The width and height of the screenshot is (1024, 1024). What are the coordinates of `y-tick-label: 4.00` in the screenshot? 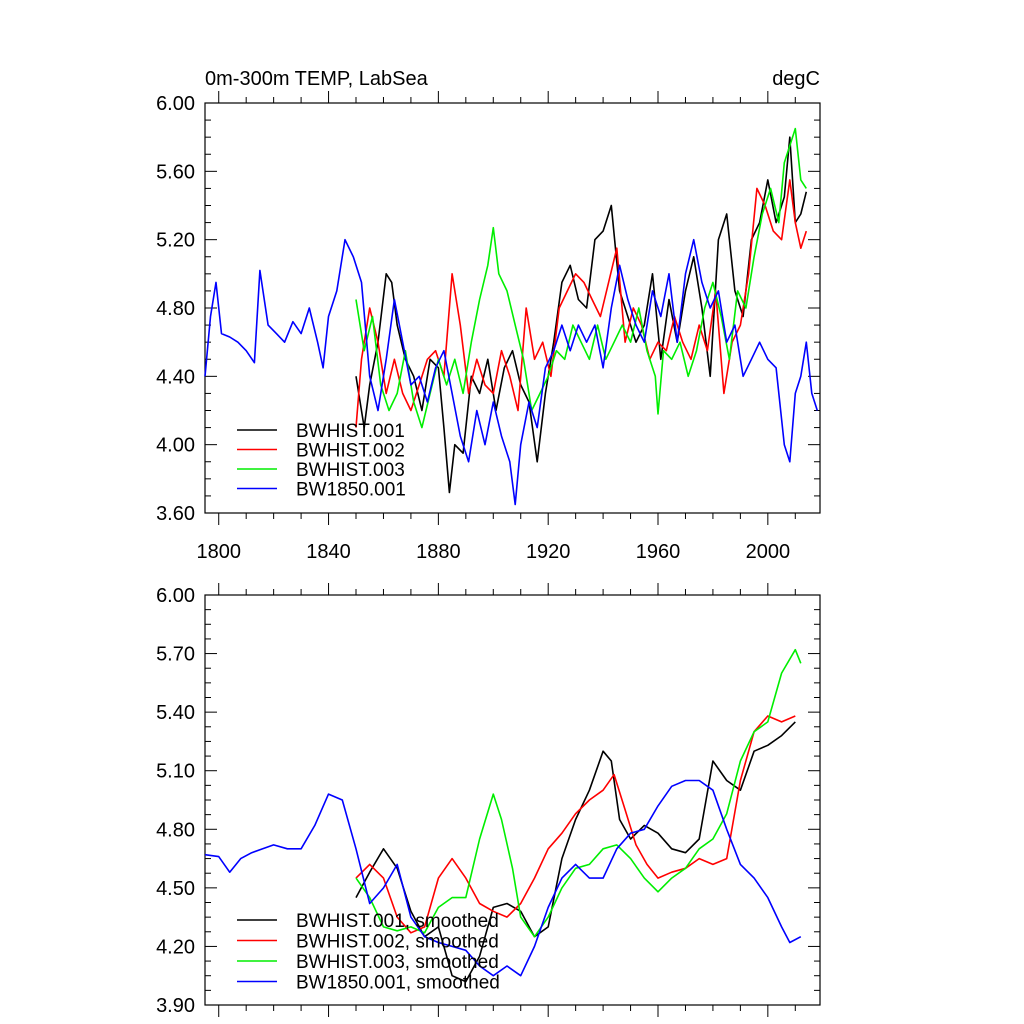 It's located at (175, 446).